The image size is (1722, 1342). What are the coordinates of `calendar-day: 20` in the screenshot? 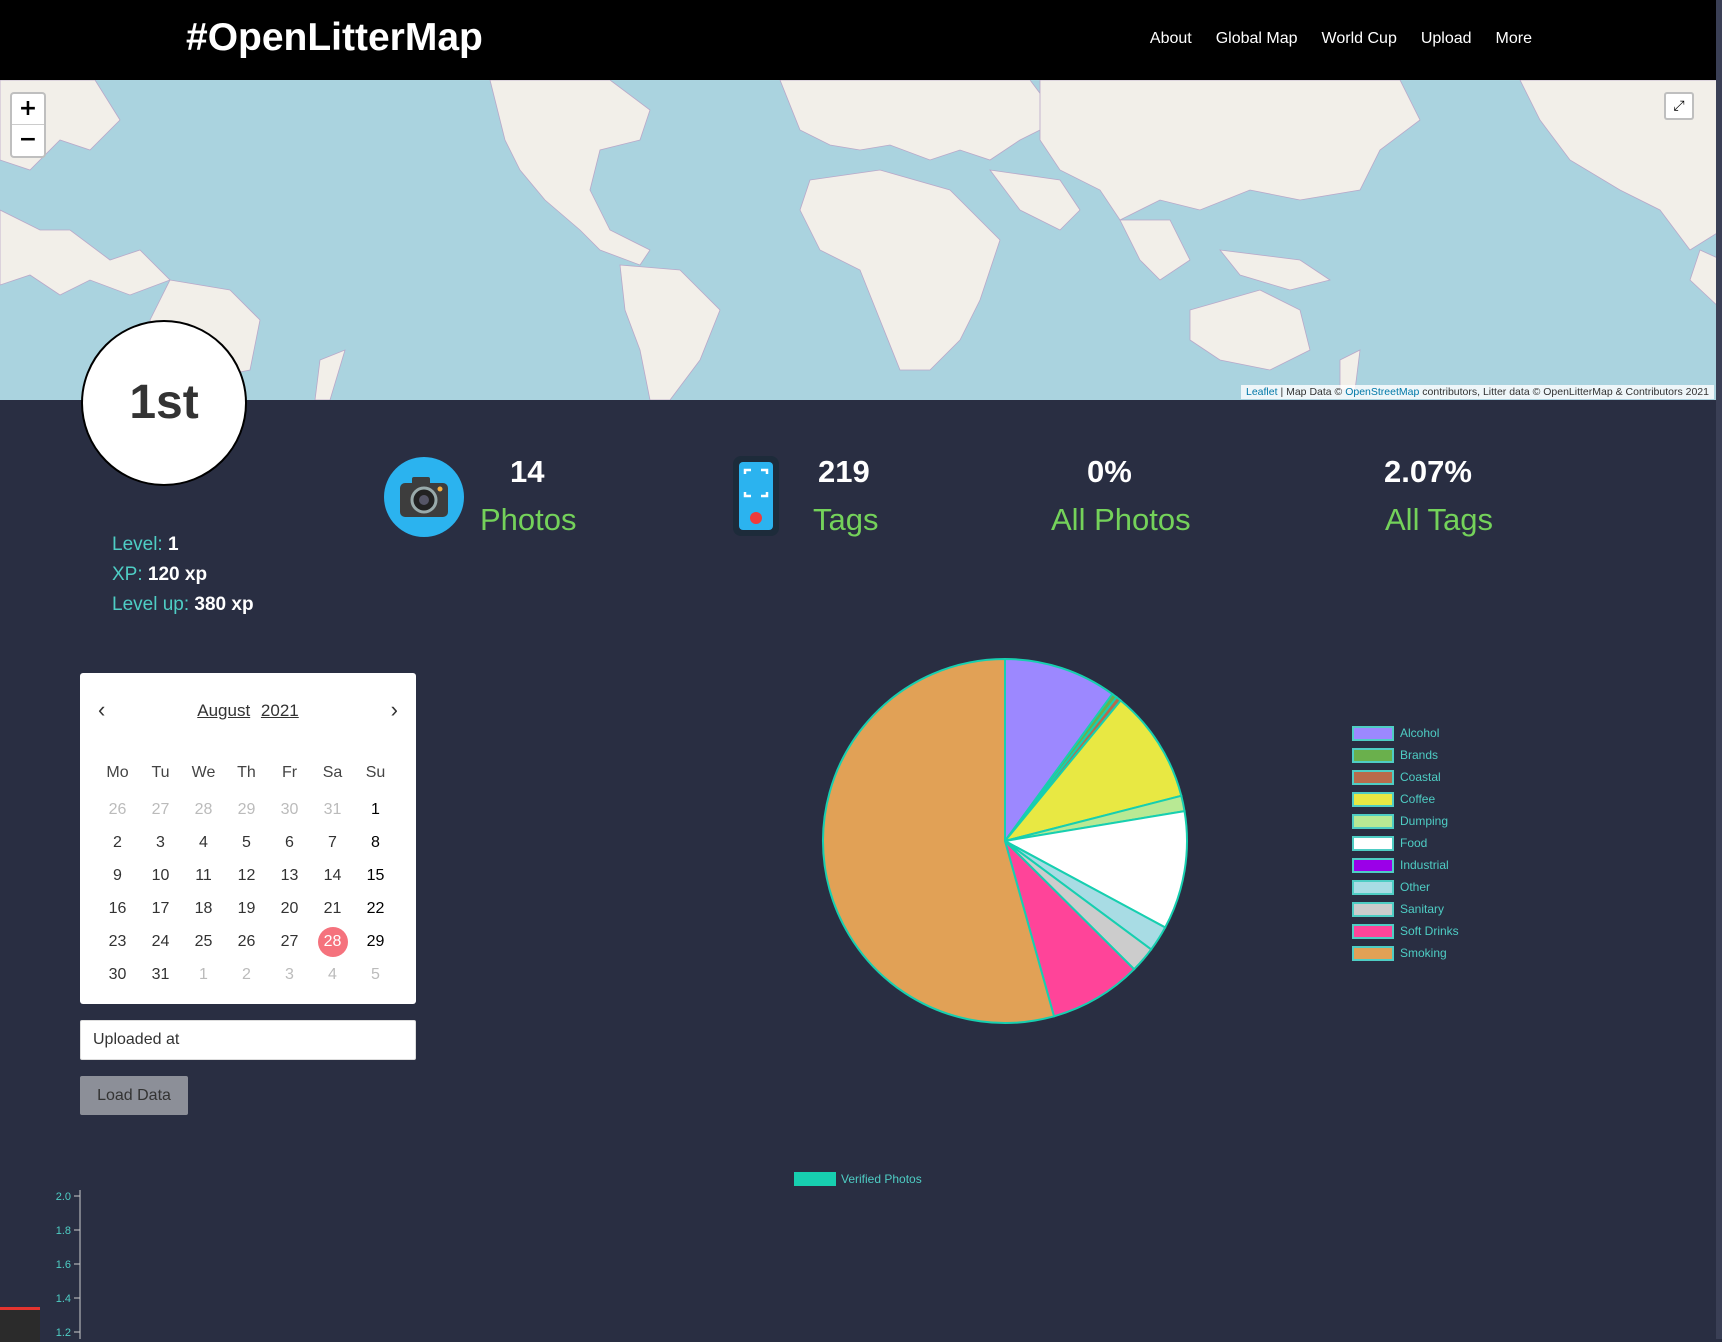 It's located at (289, 908).